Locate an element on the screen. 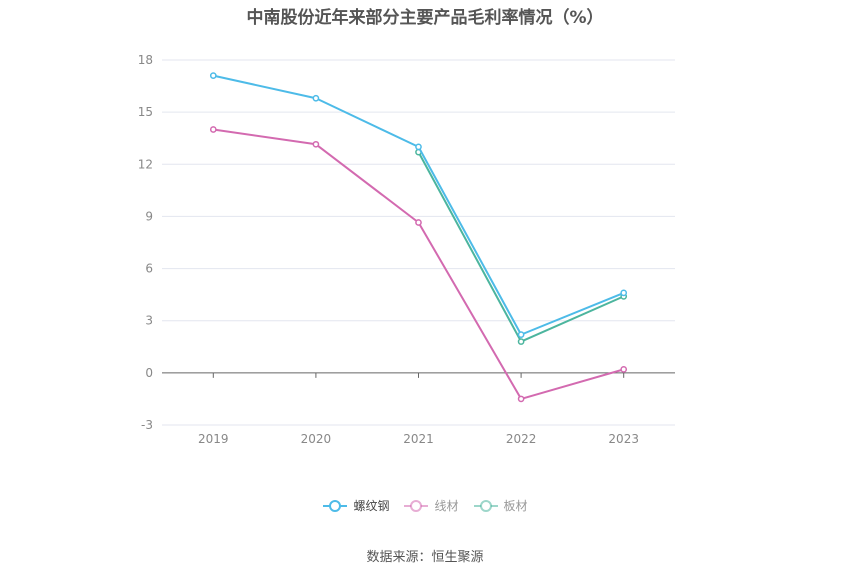 Image resolution: width=850 pixels, height=575 pixels. y-tick-label: 9 is located at coordinates (149, 216).